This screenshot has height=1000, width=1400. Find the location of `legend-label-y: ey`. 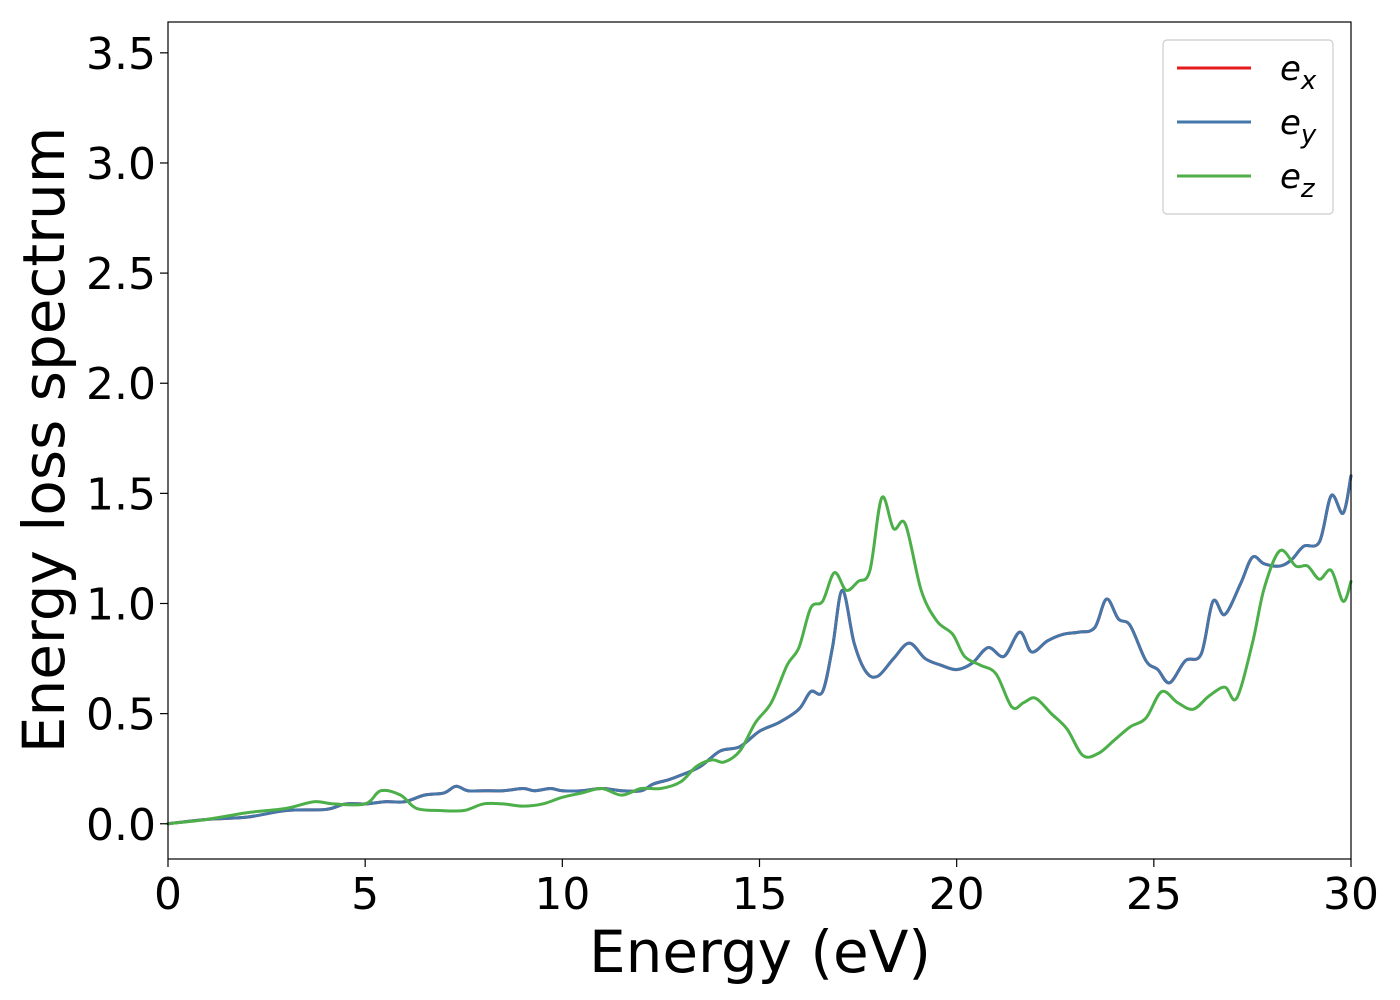

legend-label-y: ey is located at coordinates (1298, 126).